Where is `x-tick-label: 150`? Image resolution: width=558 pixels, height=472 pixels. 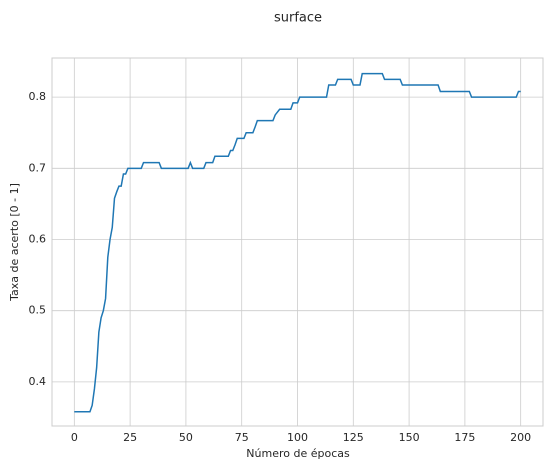
x-tick-label: 150 is located at coordinates (409, 437).